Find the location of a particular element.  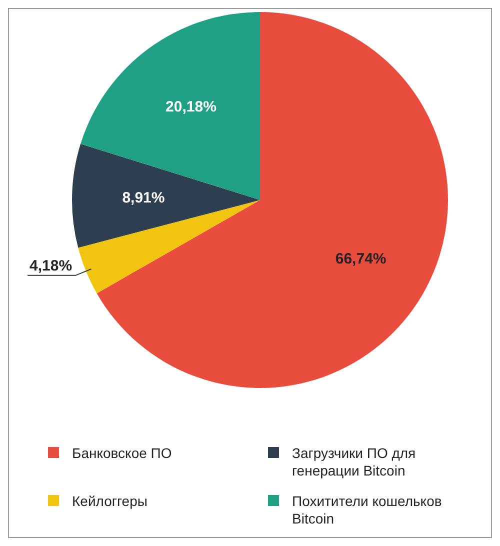

data-label: 66,74% is located at coordinates (360, 259).